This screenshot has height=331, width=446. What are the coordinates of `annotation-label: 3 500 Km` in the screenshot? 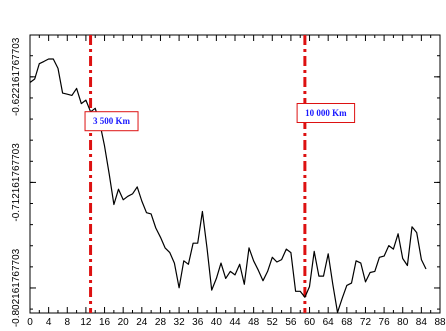 It's located at (112, 121).